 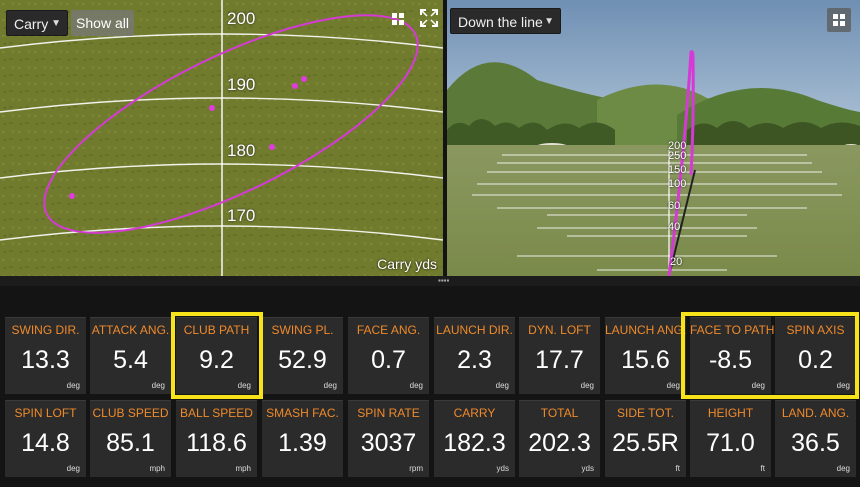 What do you see at coordinates (677, 184) in the screenshot?
I see `dtl-label-100: 100` at bounding box center [677, 184].